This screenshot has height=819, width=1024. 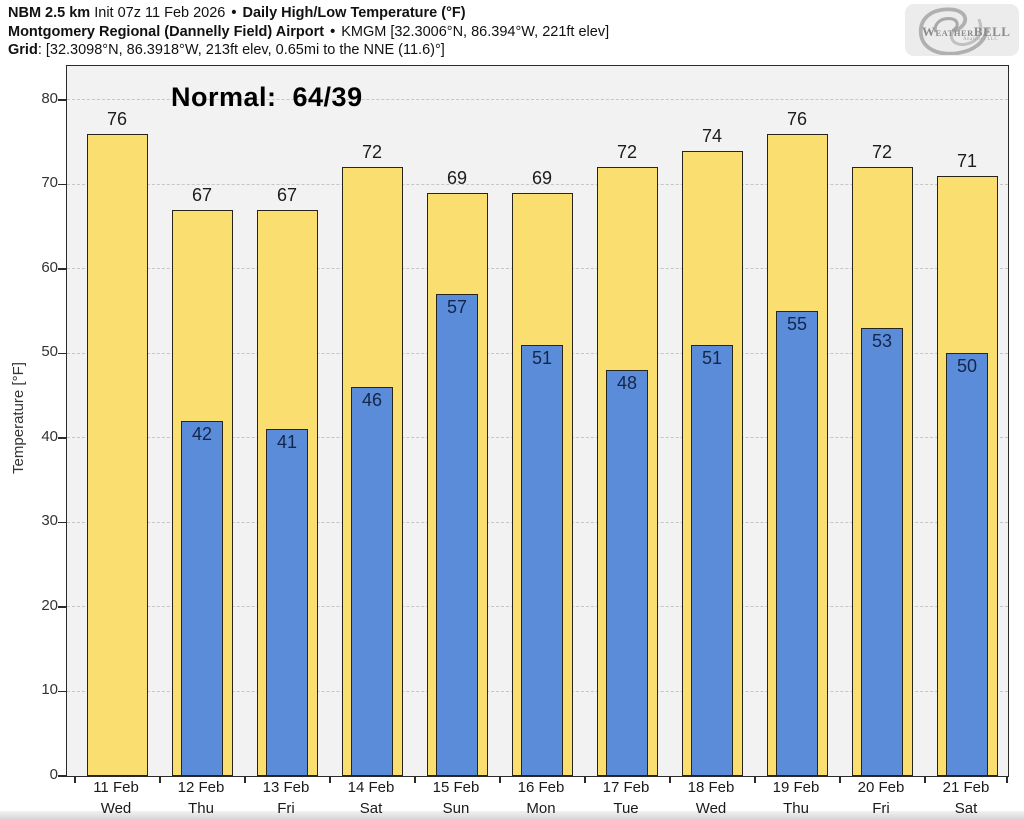 I want to click on wordmark-w: W, so click(x=929, y=31).